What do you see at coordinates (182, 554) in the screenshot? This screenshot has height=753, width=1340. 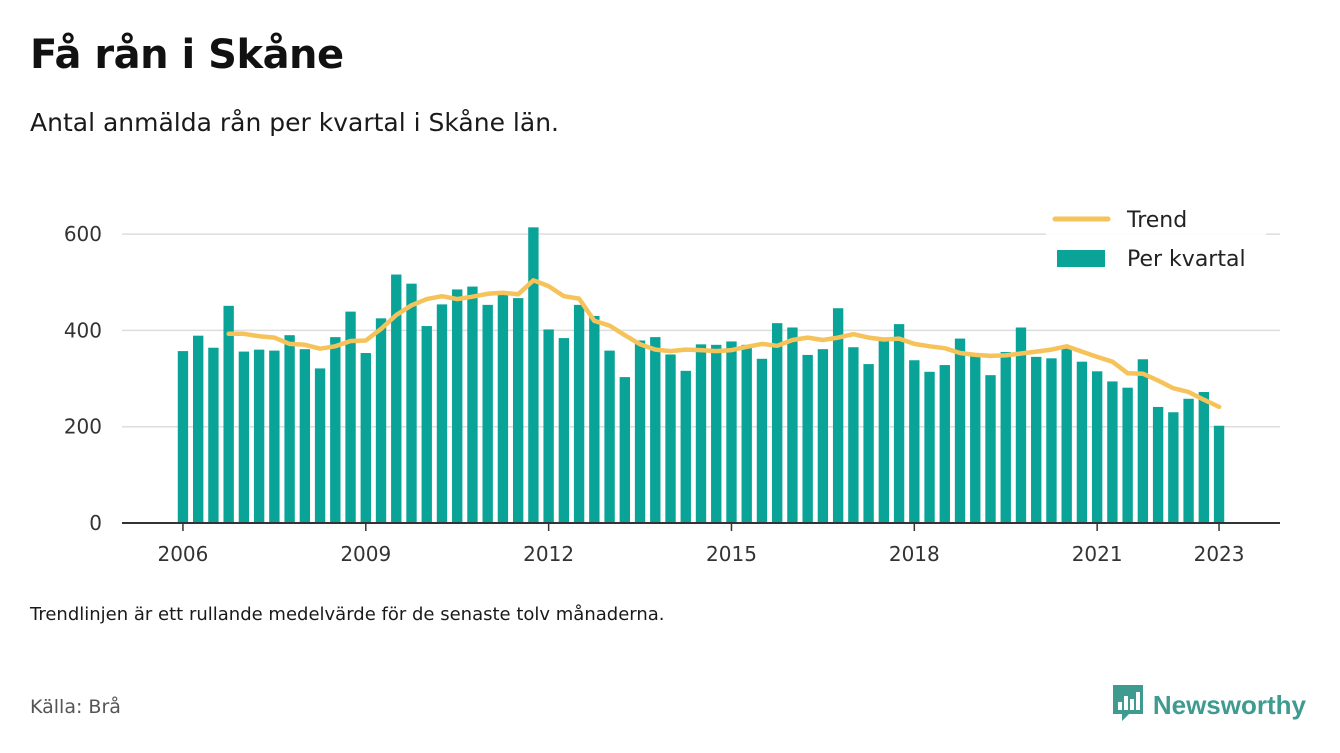 I see `x-tick-label-2006: 2006` at bounding box center [182, 554].